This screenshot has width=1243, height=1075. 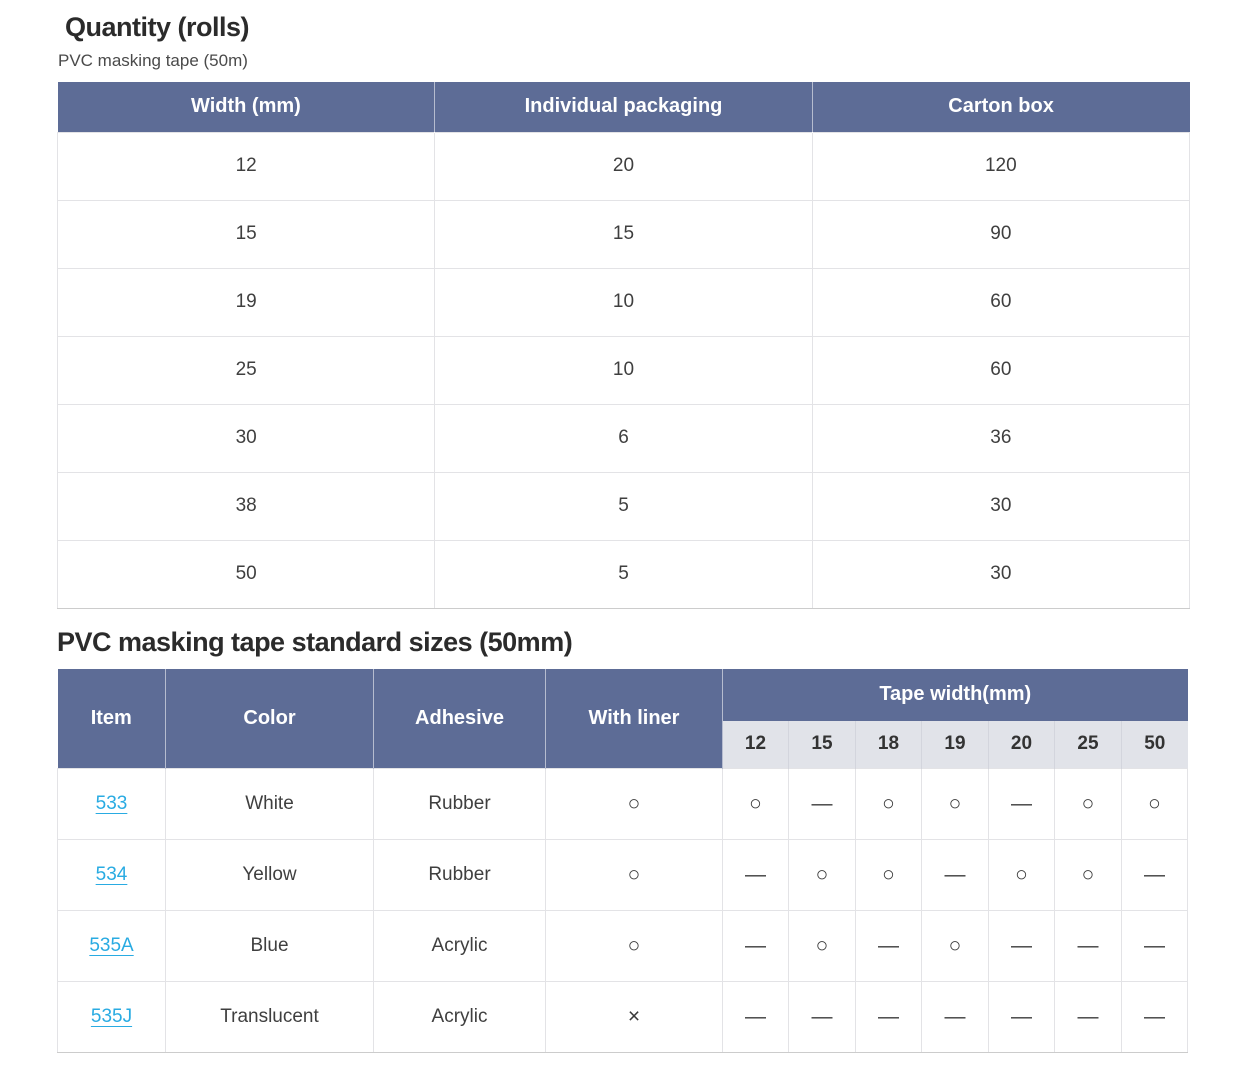 I want to click on column-header-with-liner: With liner, so click(x=634, y=718).